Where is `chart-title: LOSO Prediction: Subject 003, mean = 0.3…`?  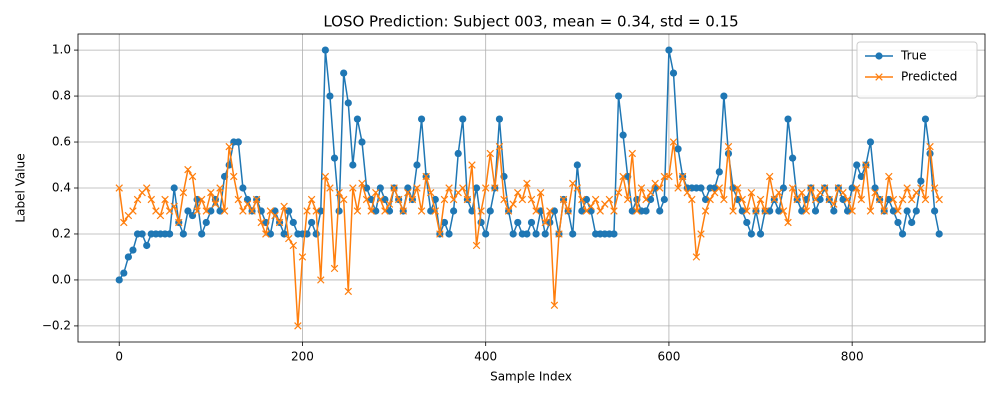
chart-title: LOSO Prediction: Subject 003, mean = 0.3… is located at coordinates (530, 22).